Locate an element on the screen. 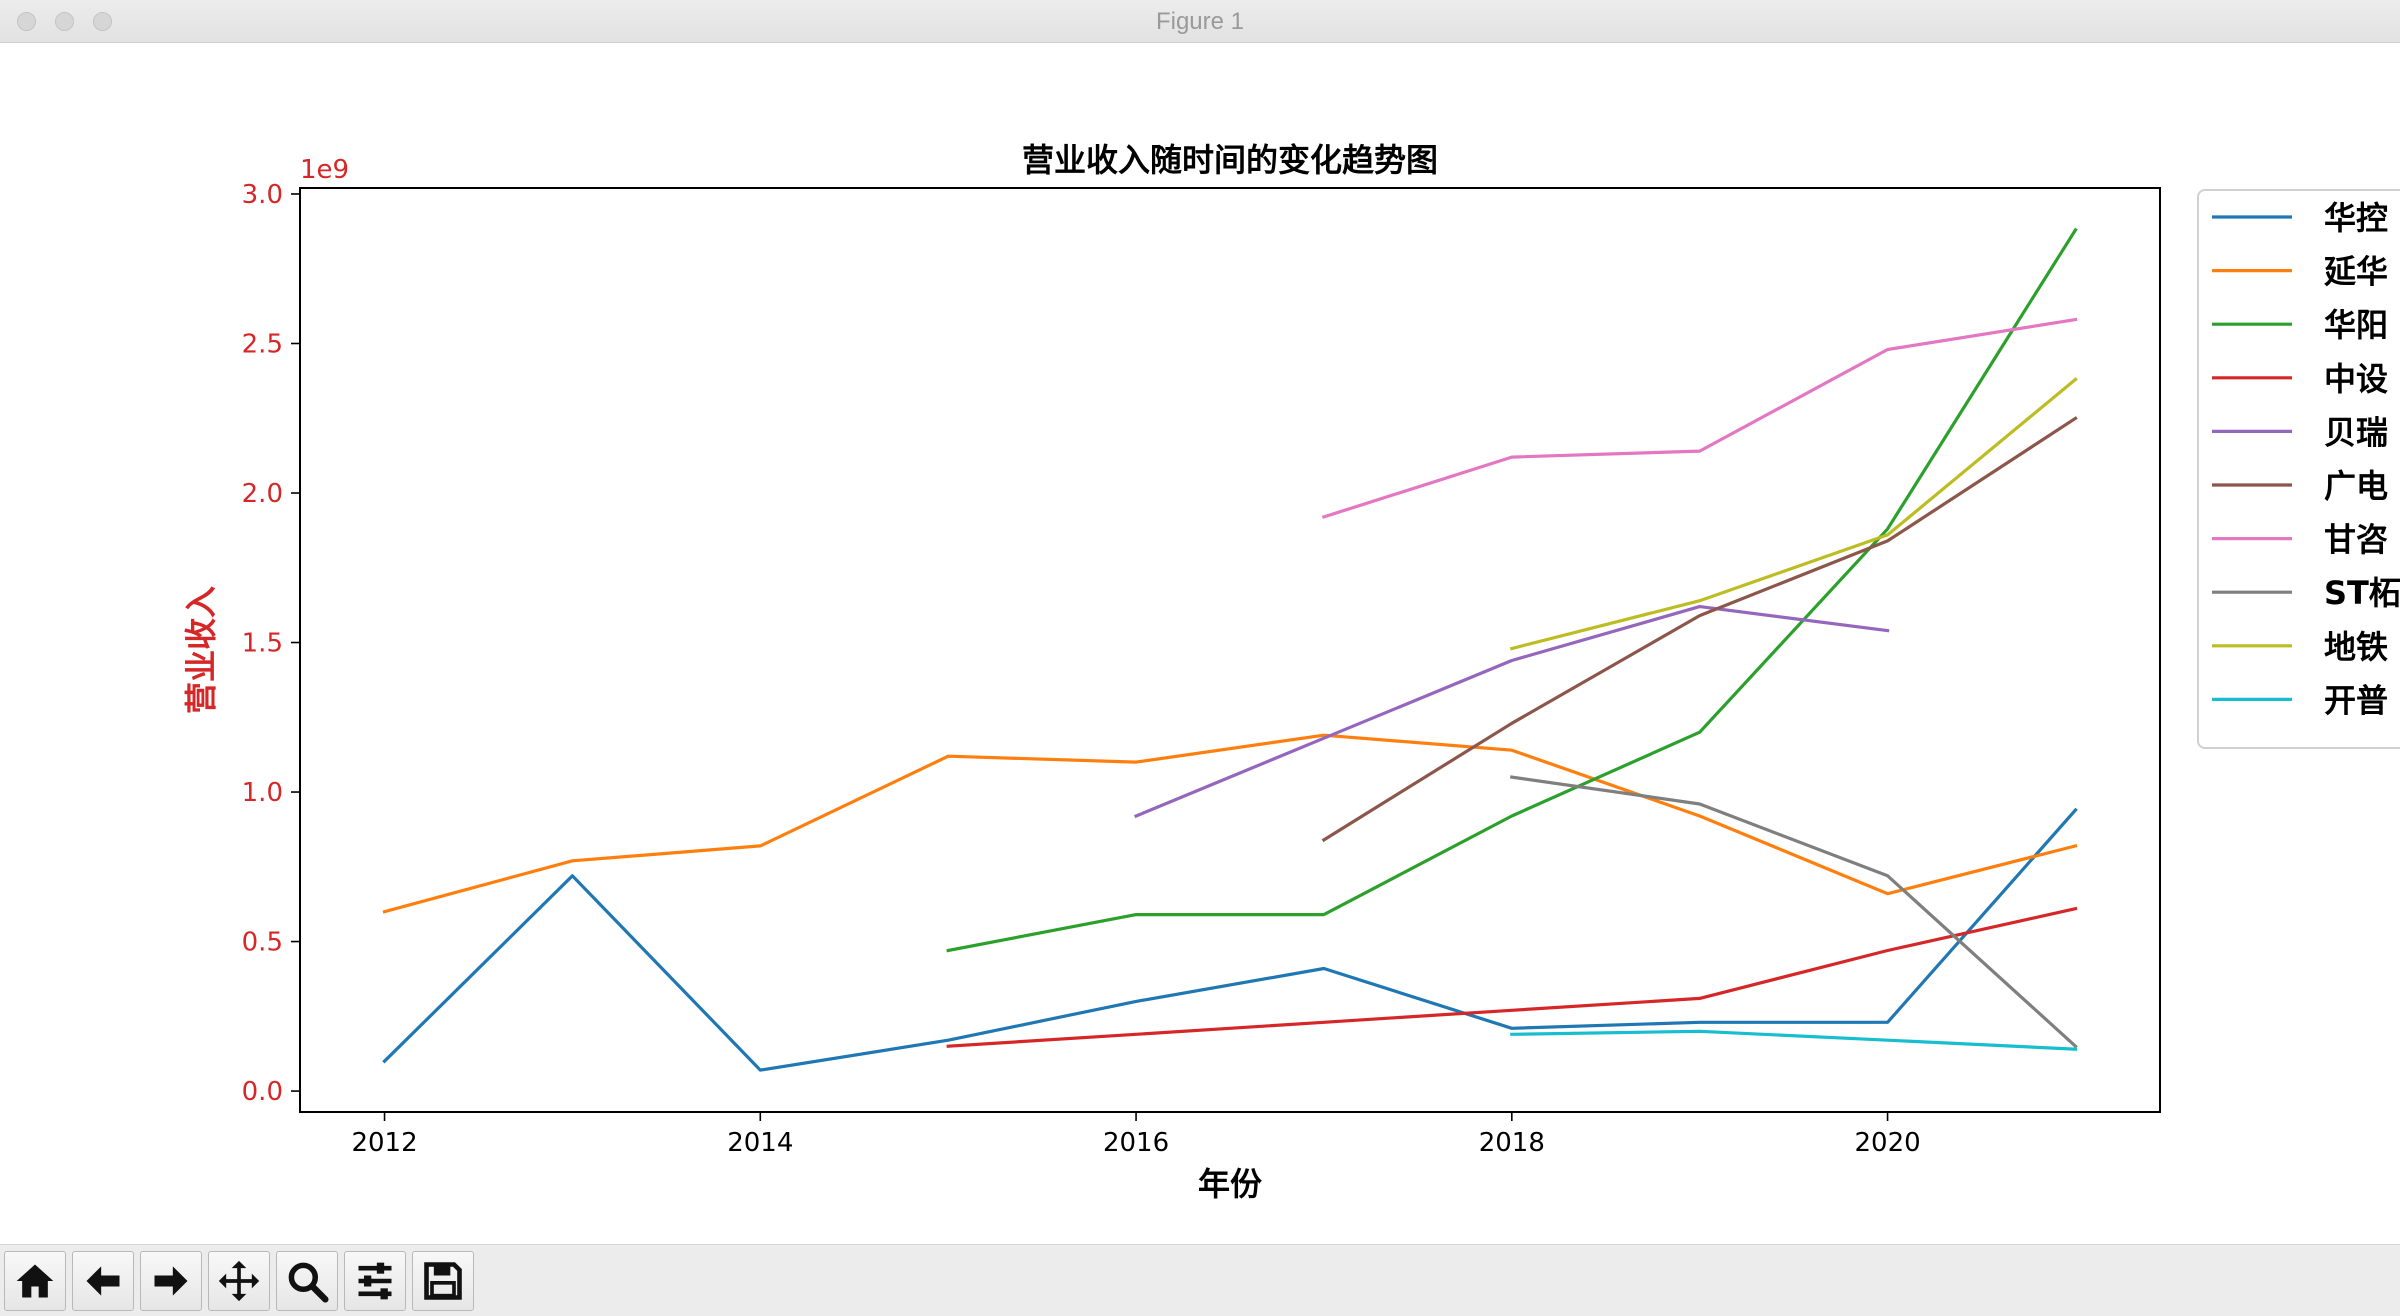 The width and height of the screenshot is (2400, 1316). forward-button is located at coordinates (171, 1281).